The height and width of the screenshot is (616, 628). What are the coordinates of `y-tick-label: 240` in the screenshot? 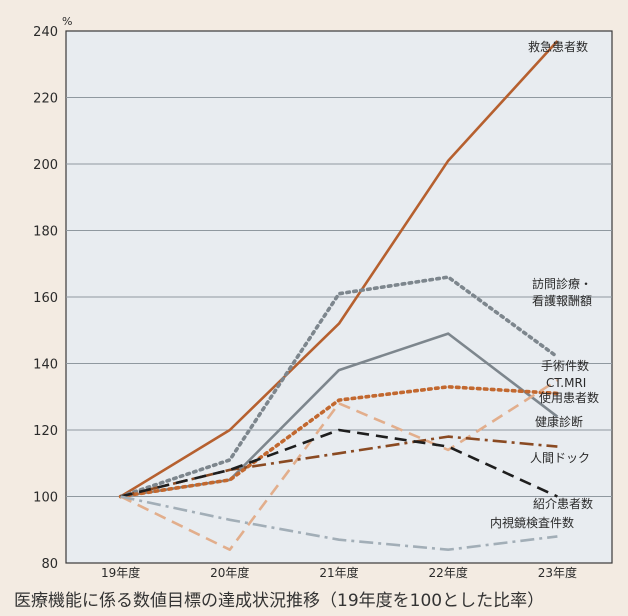 It's located at (45, 32).